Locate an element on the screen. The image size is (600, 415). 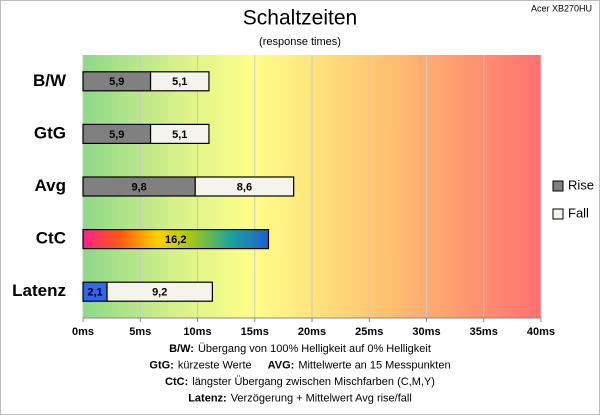
x-tick-label: 25ms is located at coordinates (369, 332).